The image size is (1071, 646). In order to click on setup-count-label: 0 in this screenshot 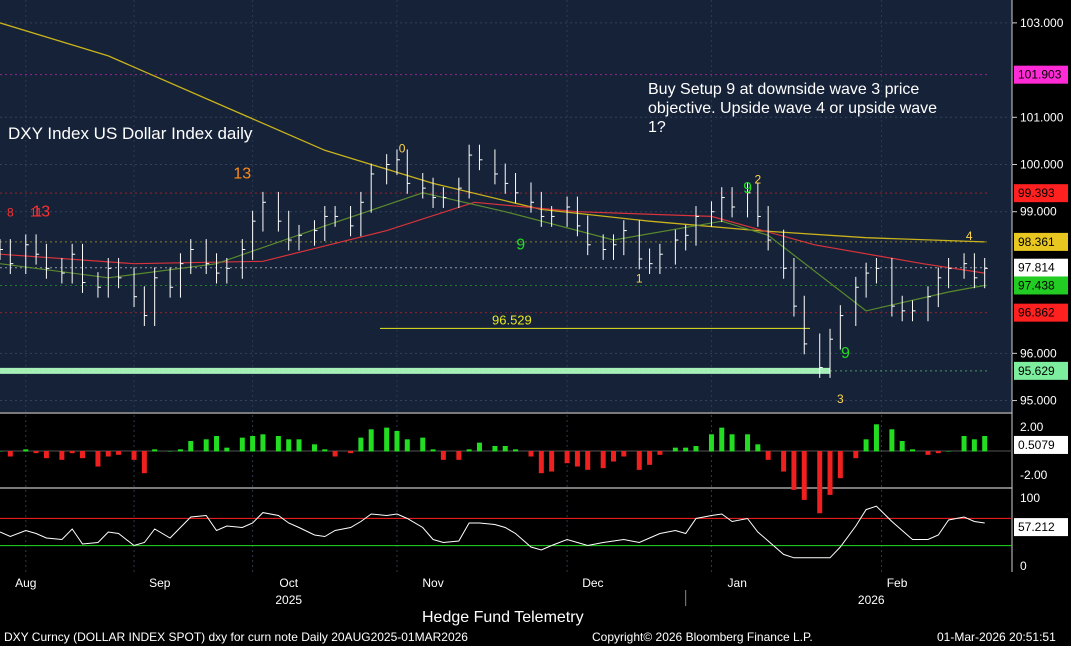, I will do `click(402, 149)`.